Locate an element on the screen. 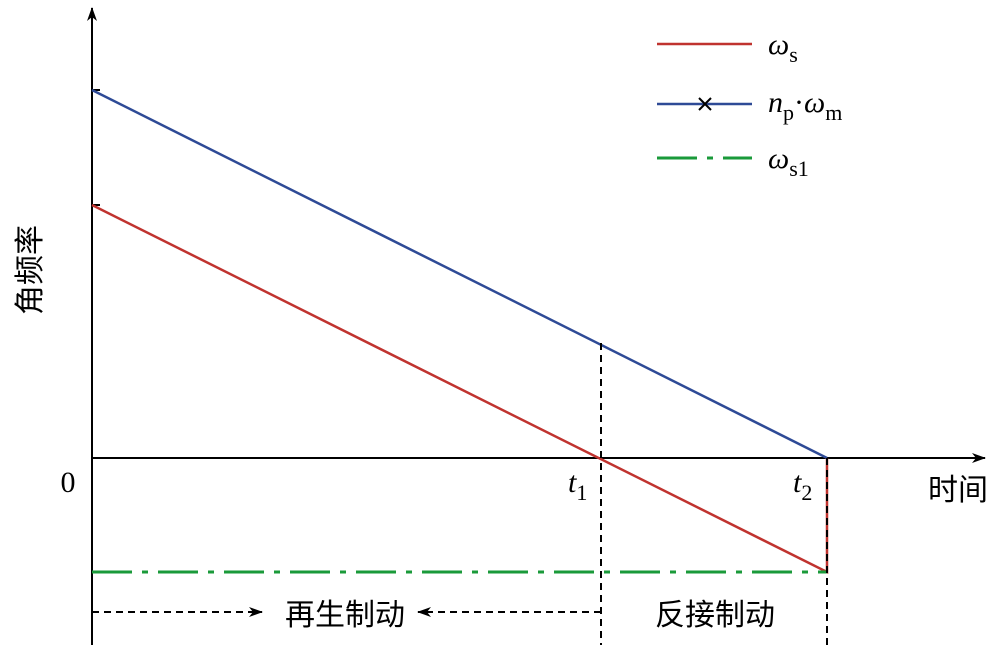 This screenshot has width=1000, height=645. legend-label: np·ωm is located at coordinates (805, 105).